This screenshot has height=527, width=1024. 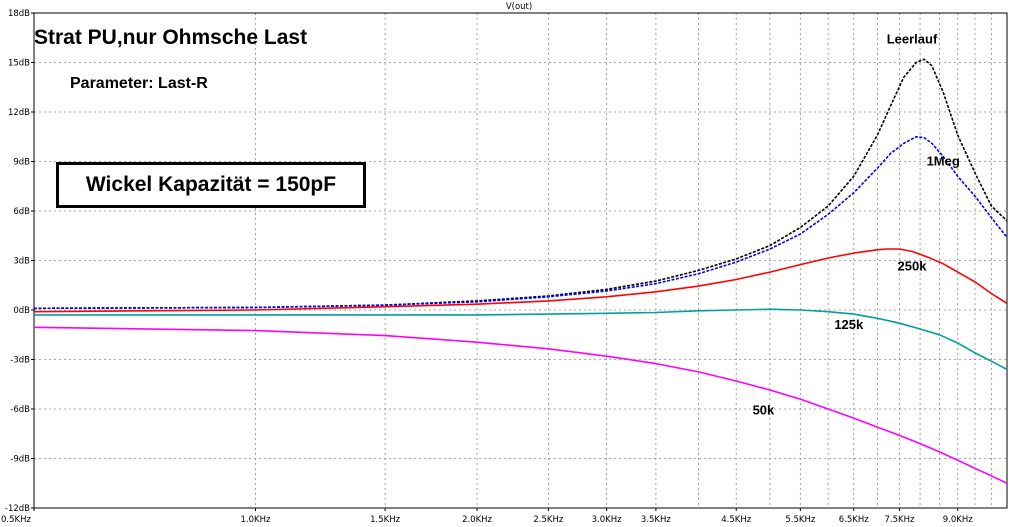 What do you see at coordinates (139, 83) in the screenshot?
I see `annotation-parameter: Parameter: Last-R` at bounding box center [139, 83].